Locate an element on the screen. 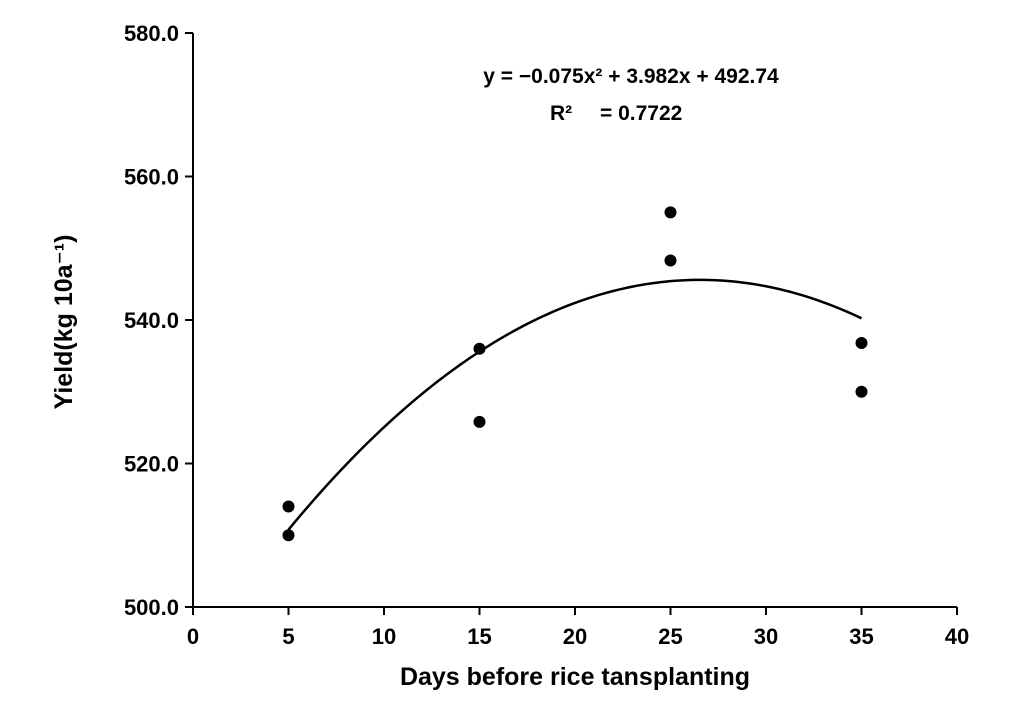 This screenshot has height=710, width=1012. y-tick-label: 520.0 is located at coordinates (151, 464).